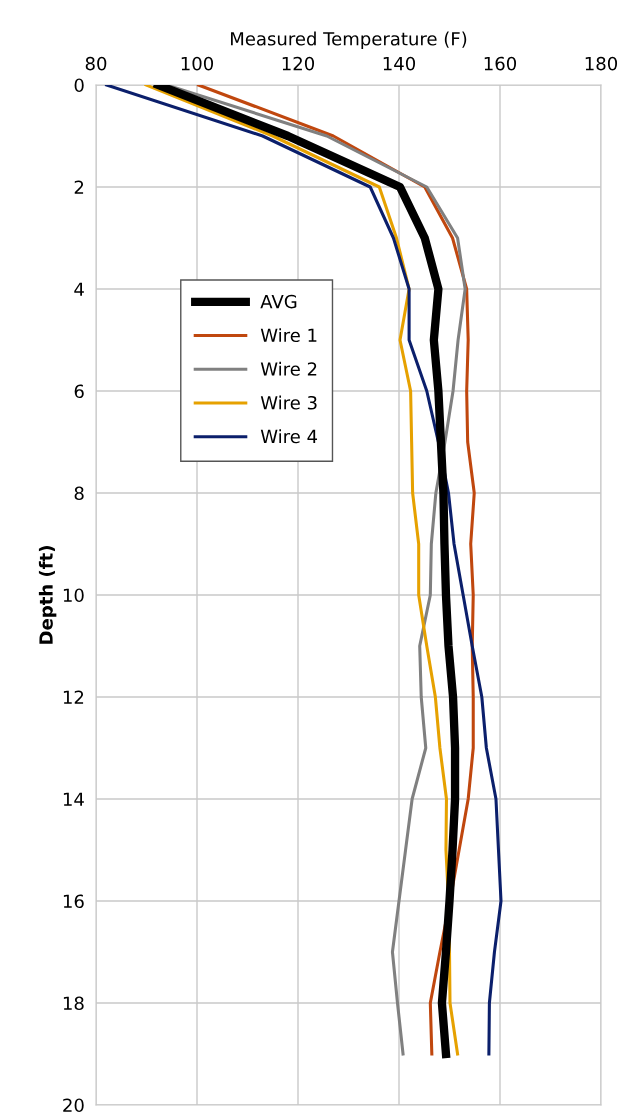  Describe the element at coordinates (79, 391) in the screenshot. I see `y-tick-label: 6` at that location.